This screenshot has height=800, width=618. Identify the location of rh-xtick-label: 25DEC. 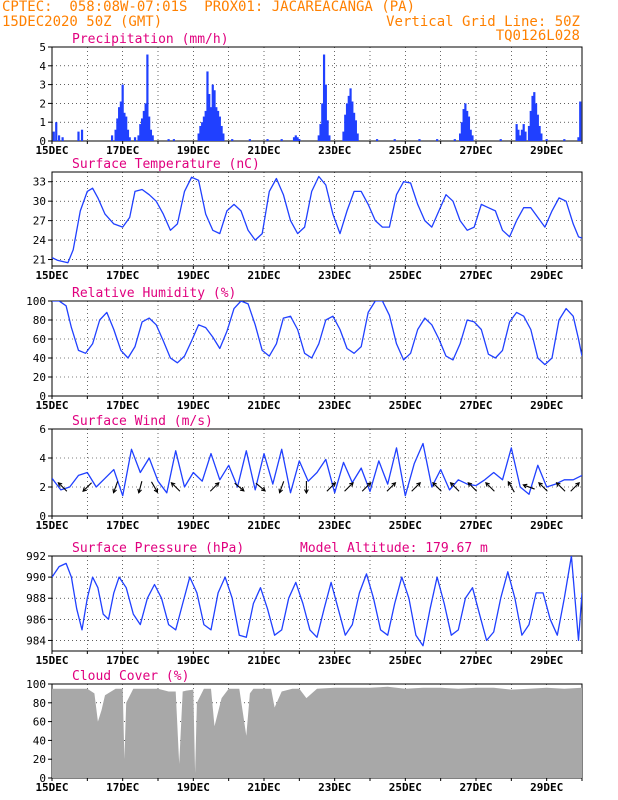
(405, 405).